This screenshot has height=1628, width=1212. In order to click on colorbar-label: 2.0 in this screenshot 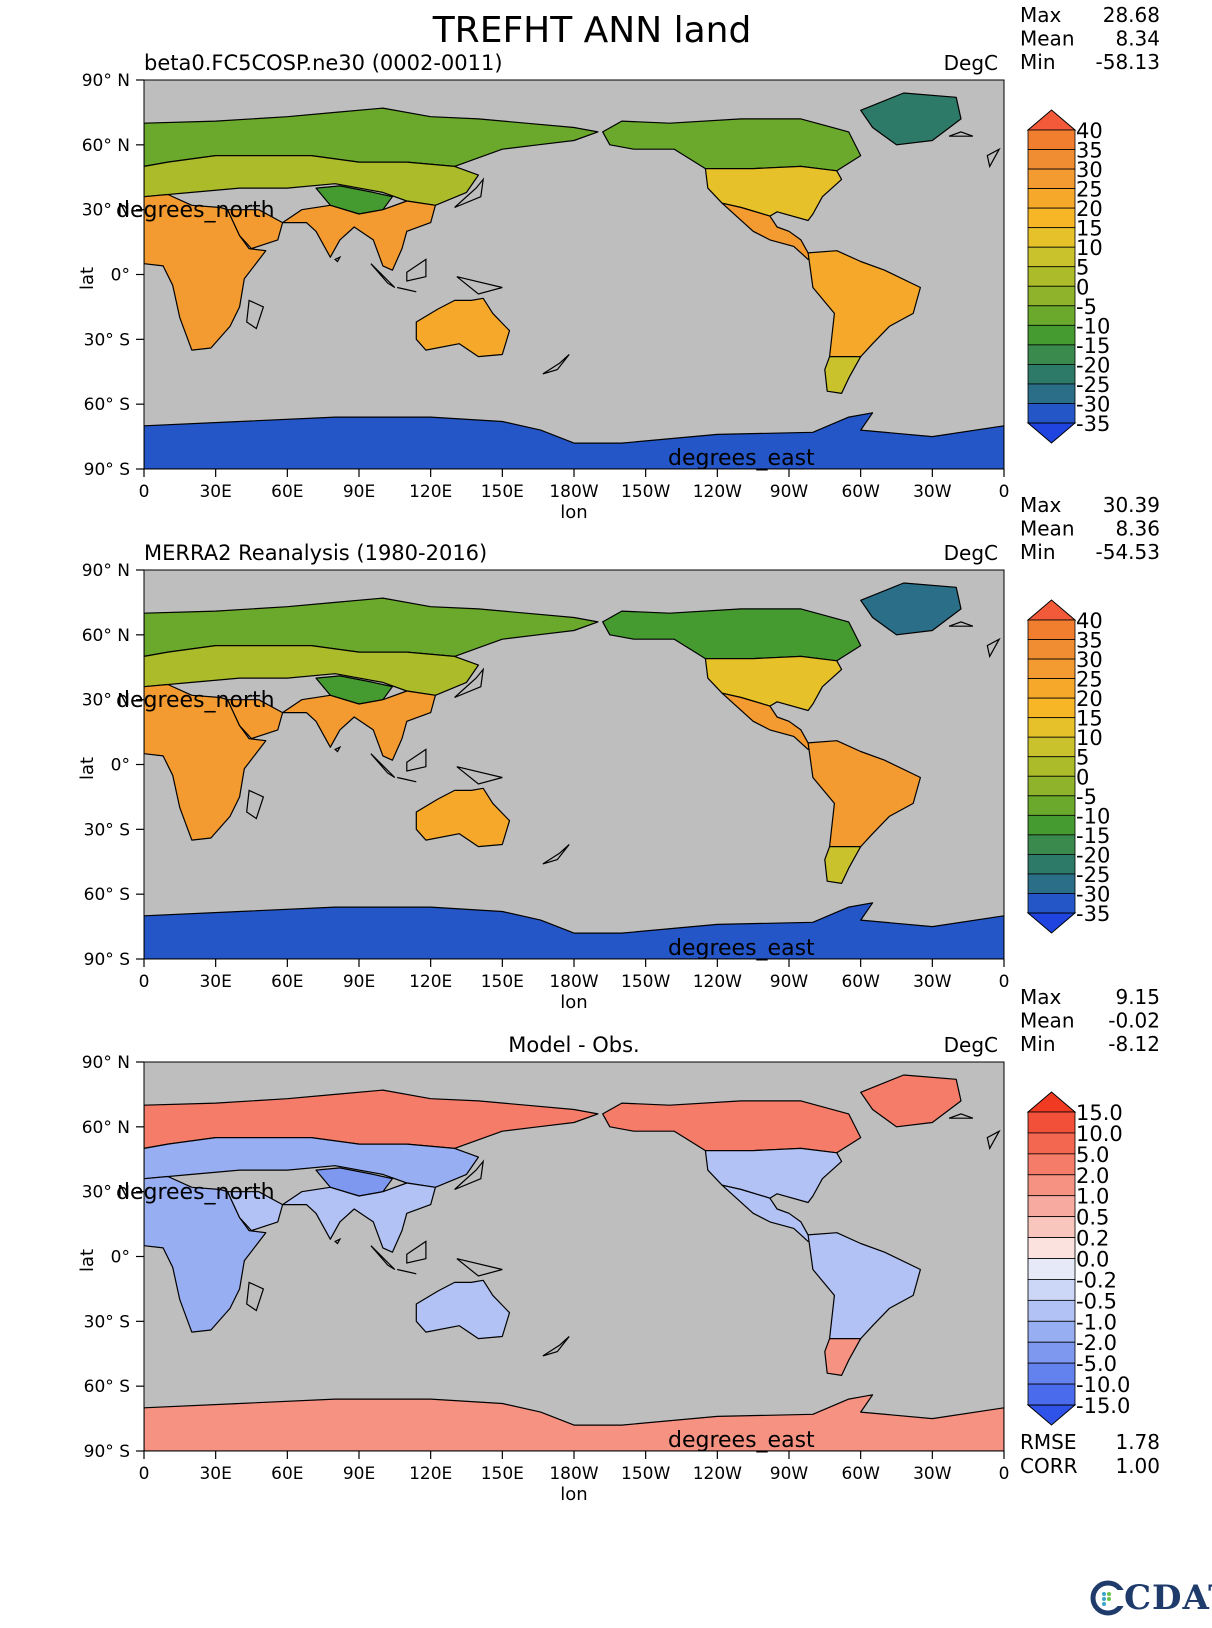, I will do `click(1092, 1176)`.